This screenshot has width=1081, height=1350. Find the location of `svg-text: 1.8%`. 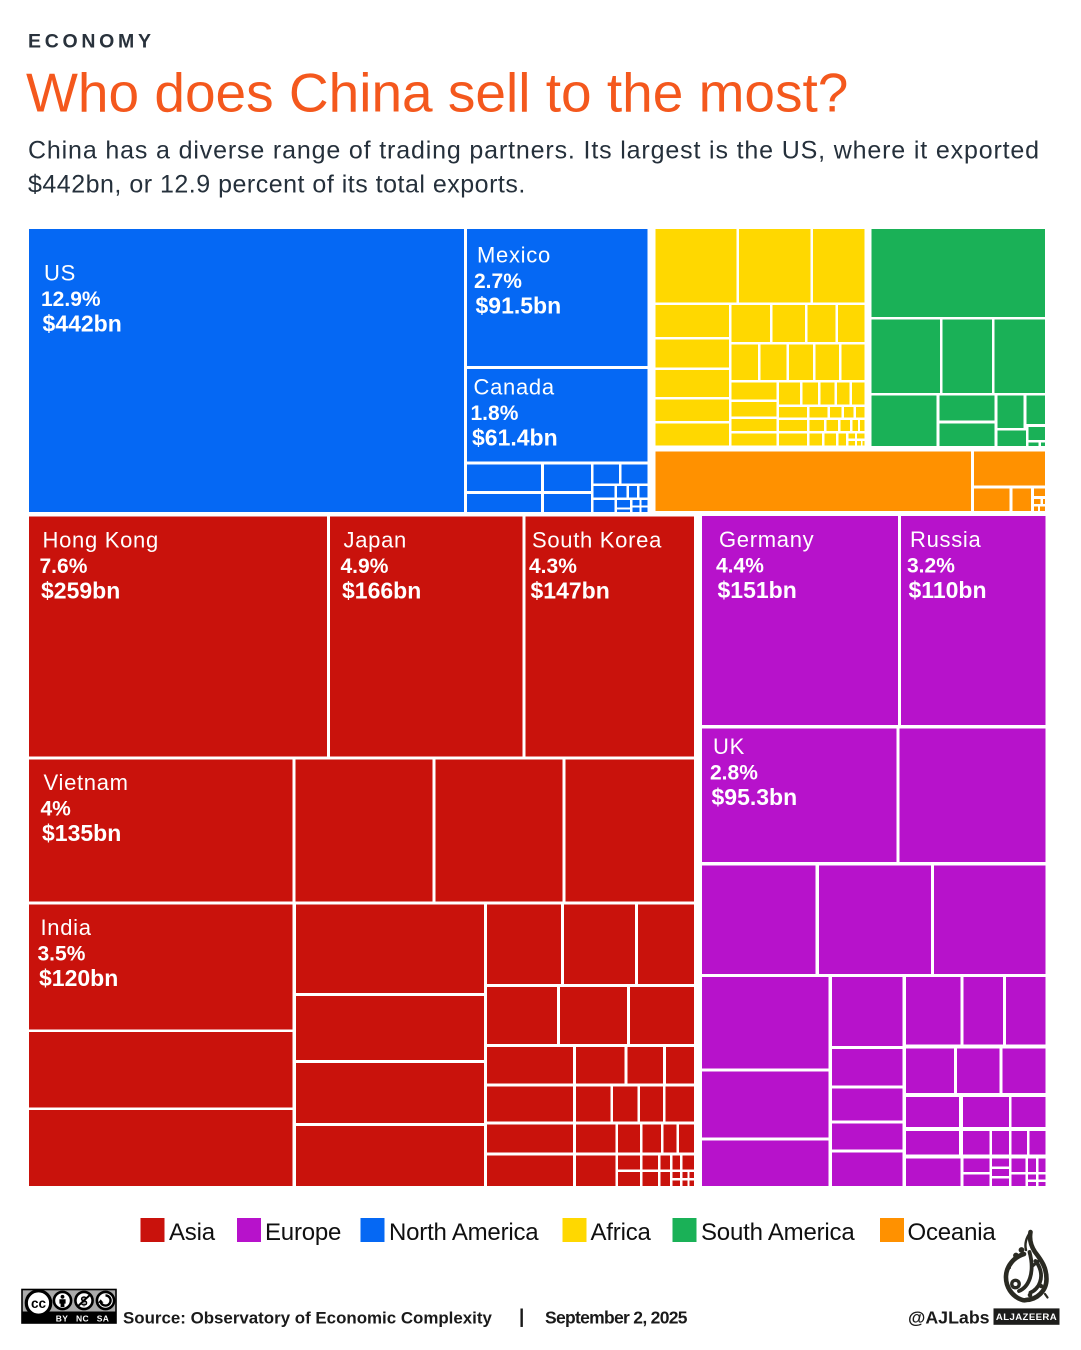

svg-text: 1.8% is located at coordinates (495, 413).